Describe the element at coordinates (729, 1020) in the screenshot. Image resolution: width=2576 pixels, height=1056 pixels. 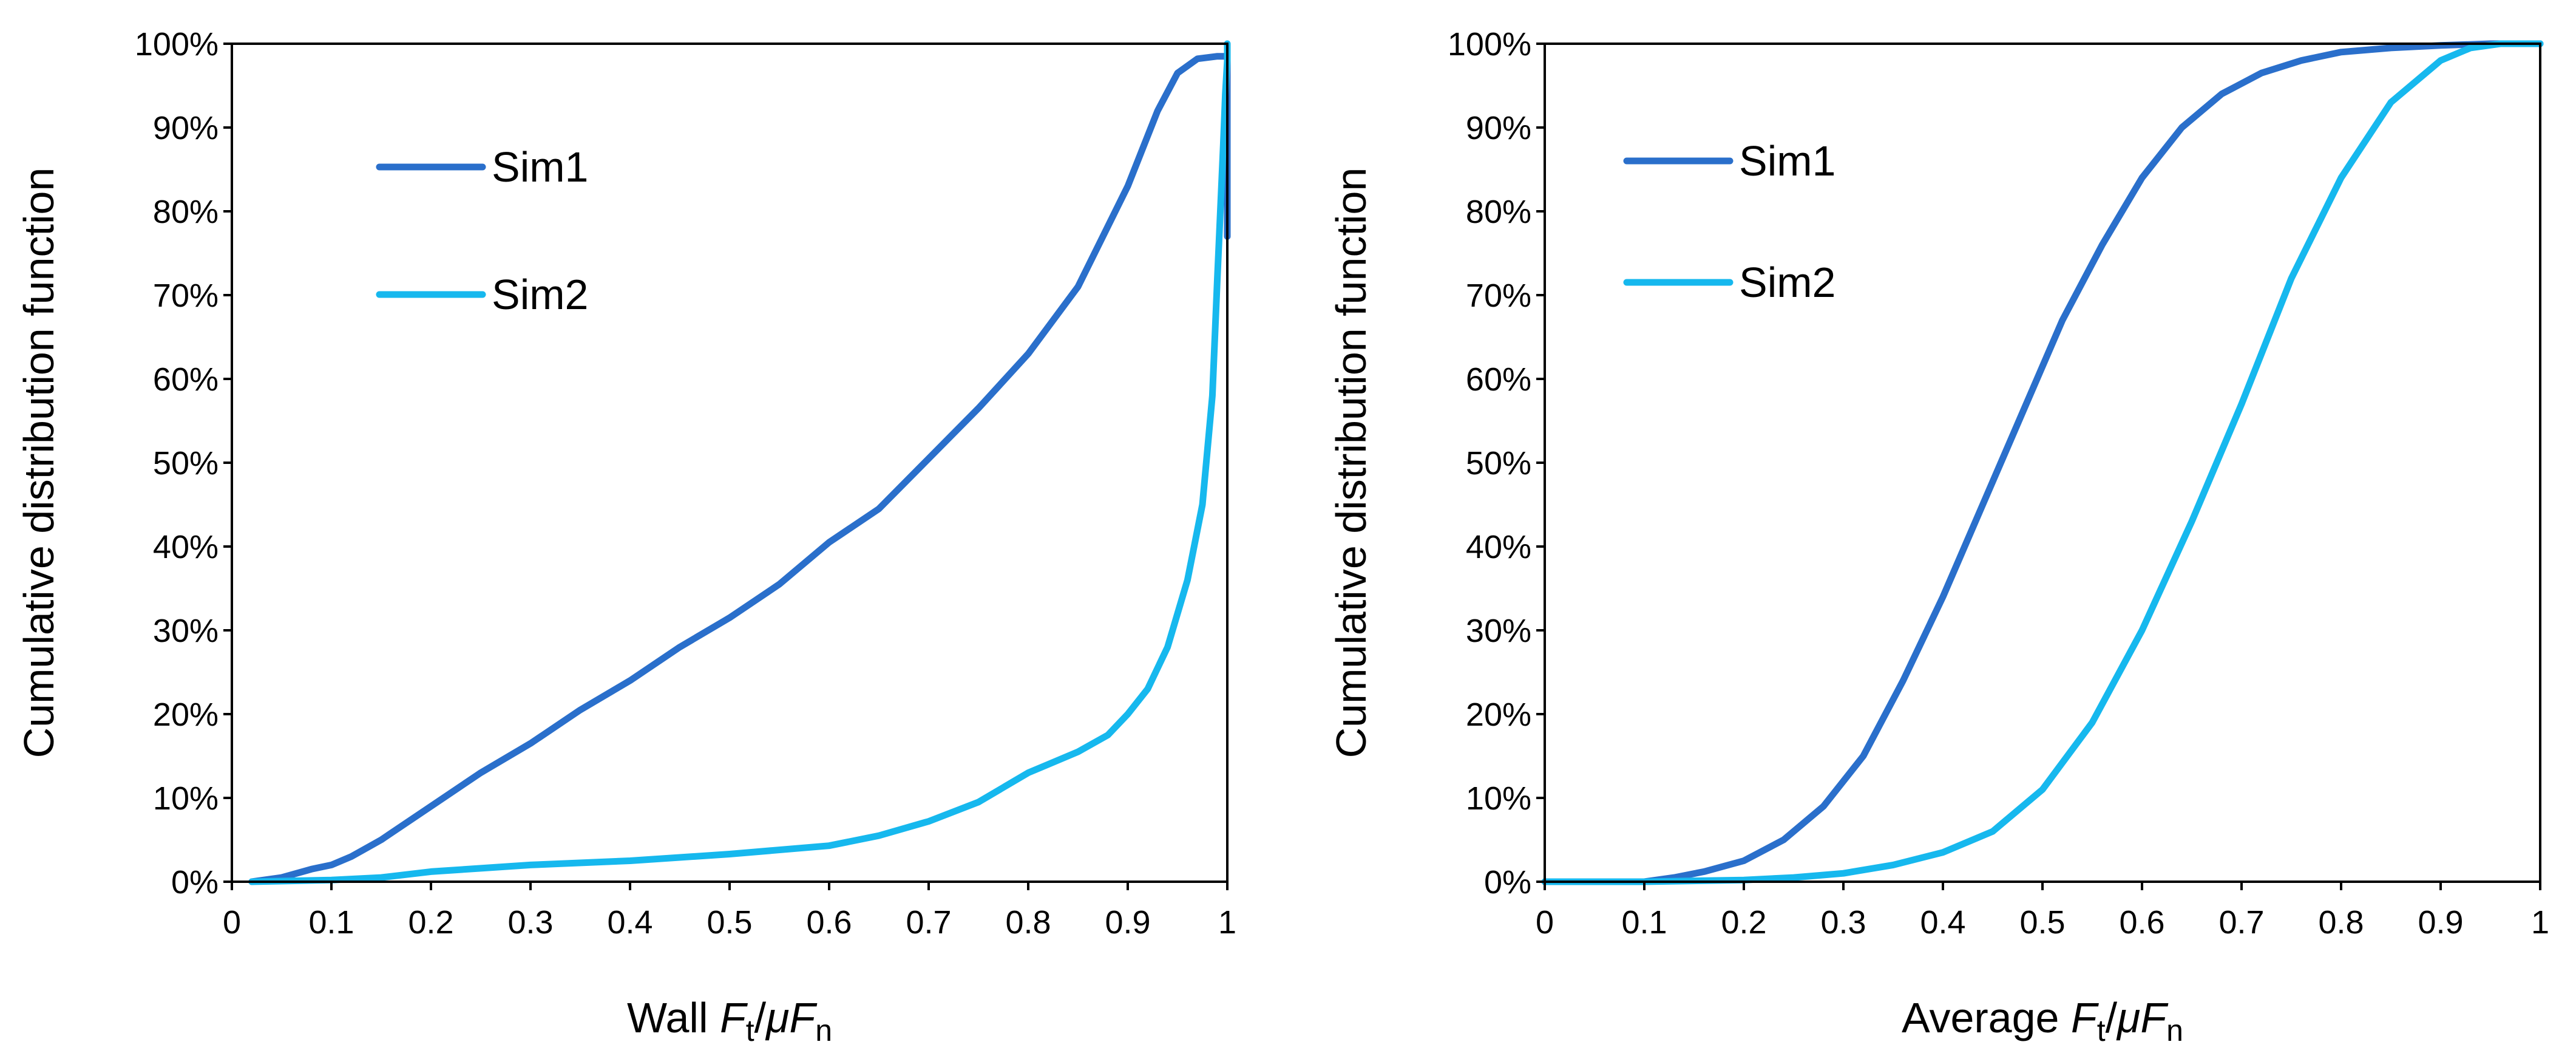
I see `x-axis-label: Wall Ft/μFn` at that location.